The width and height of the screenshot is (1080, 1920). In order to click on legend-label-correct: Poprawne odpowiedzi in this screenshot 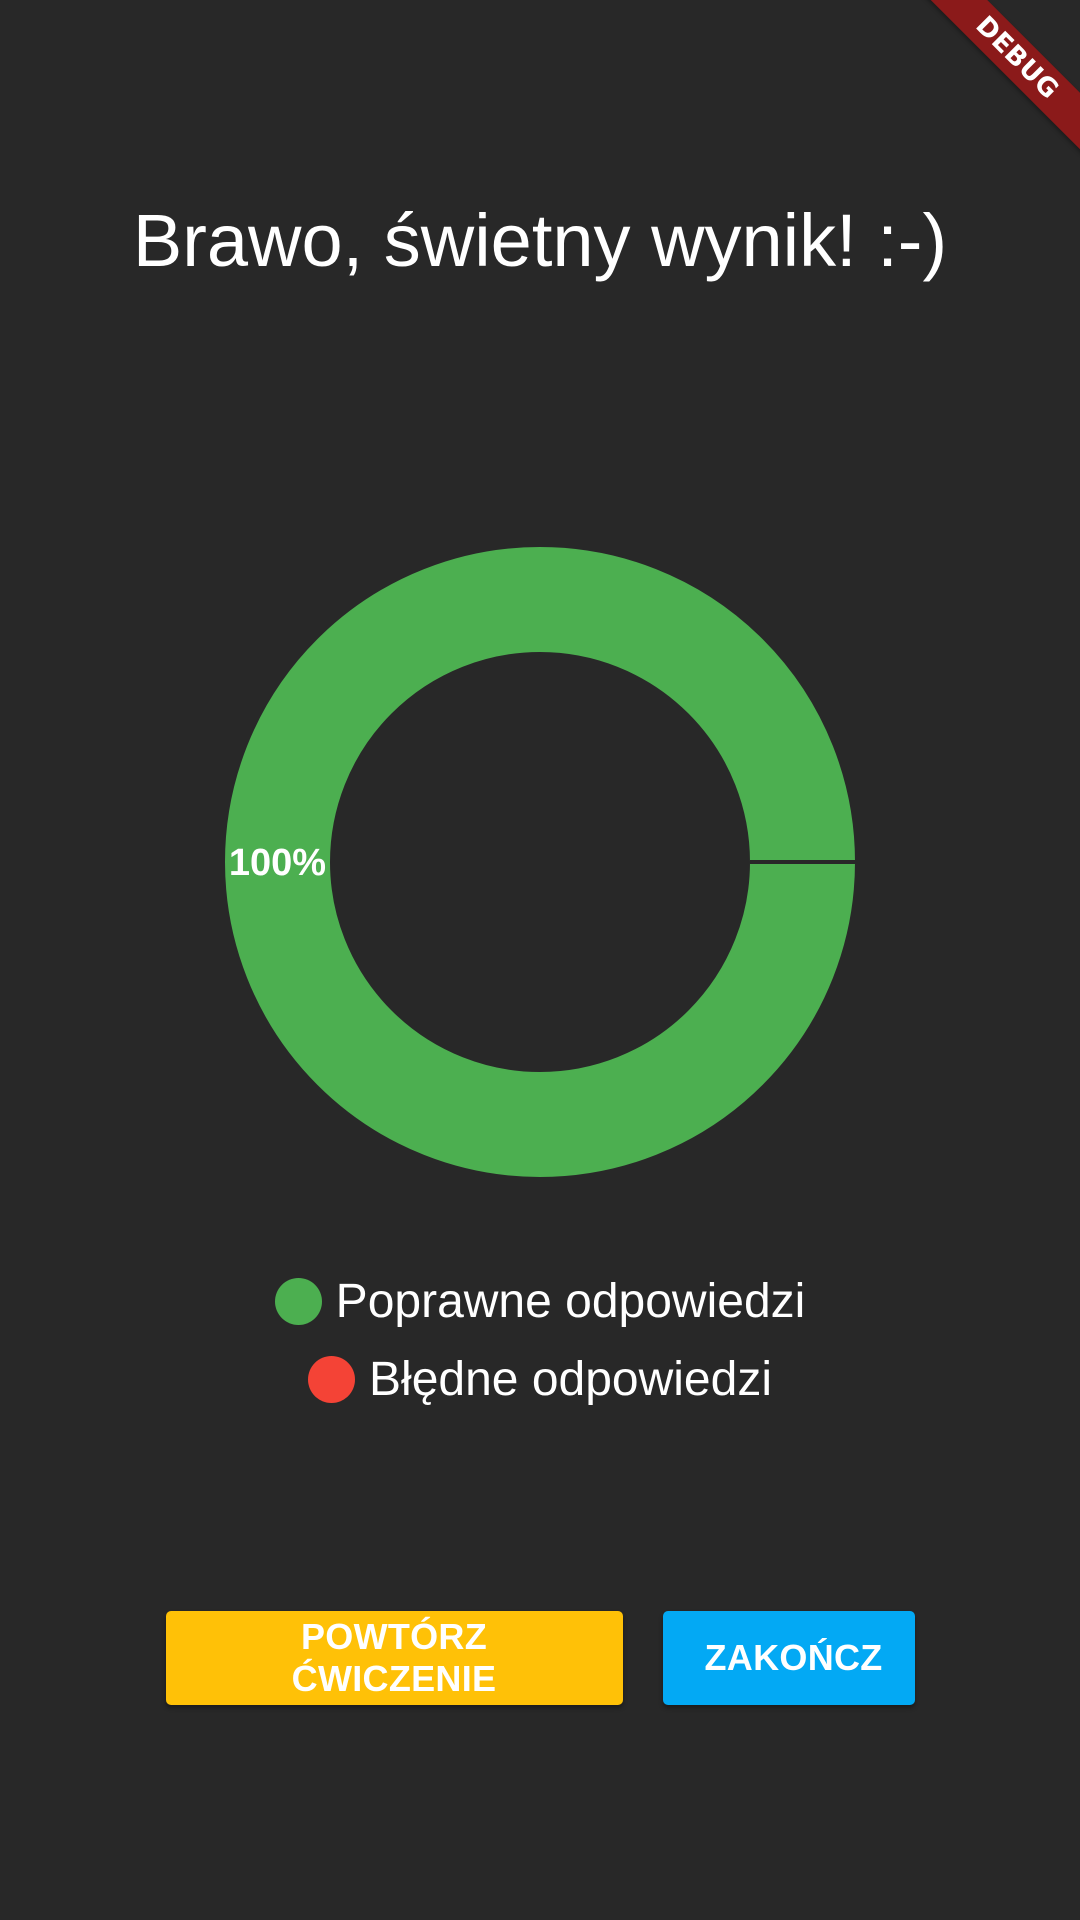, I will do `click(570, 1301)`.